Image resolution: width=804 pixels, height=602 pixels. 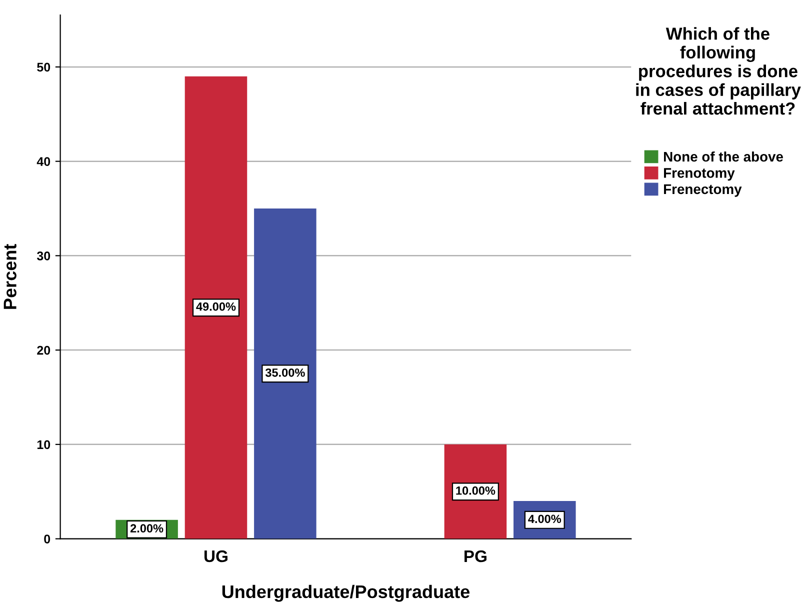 I want to click on y-tick-label: 10, so click(x=43, y=445).